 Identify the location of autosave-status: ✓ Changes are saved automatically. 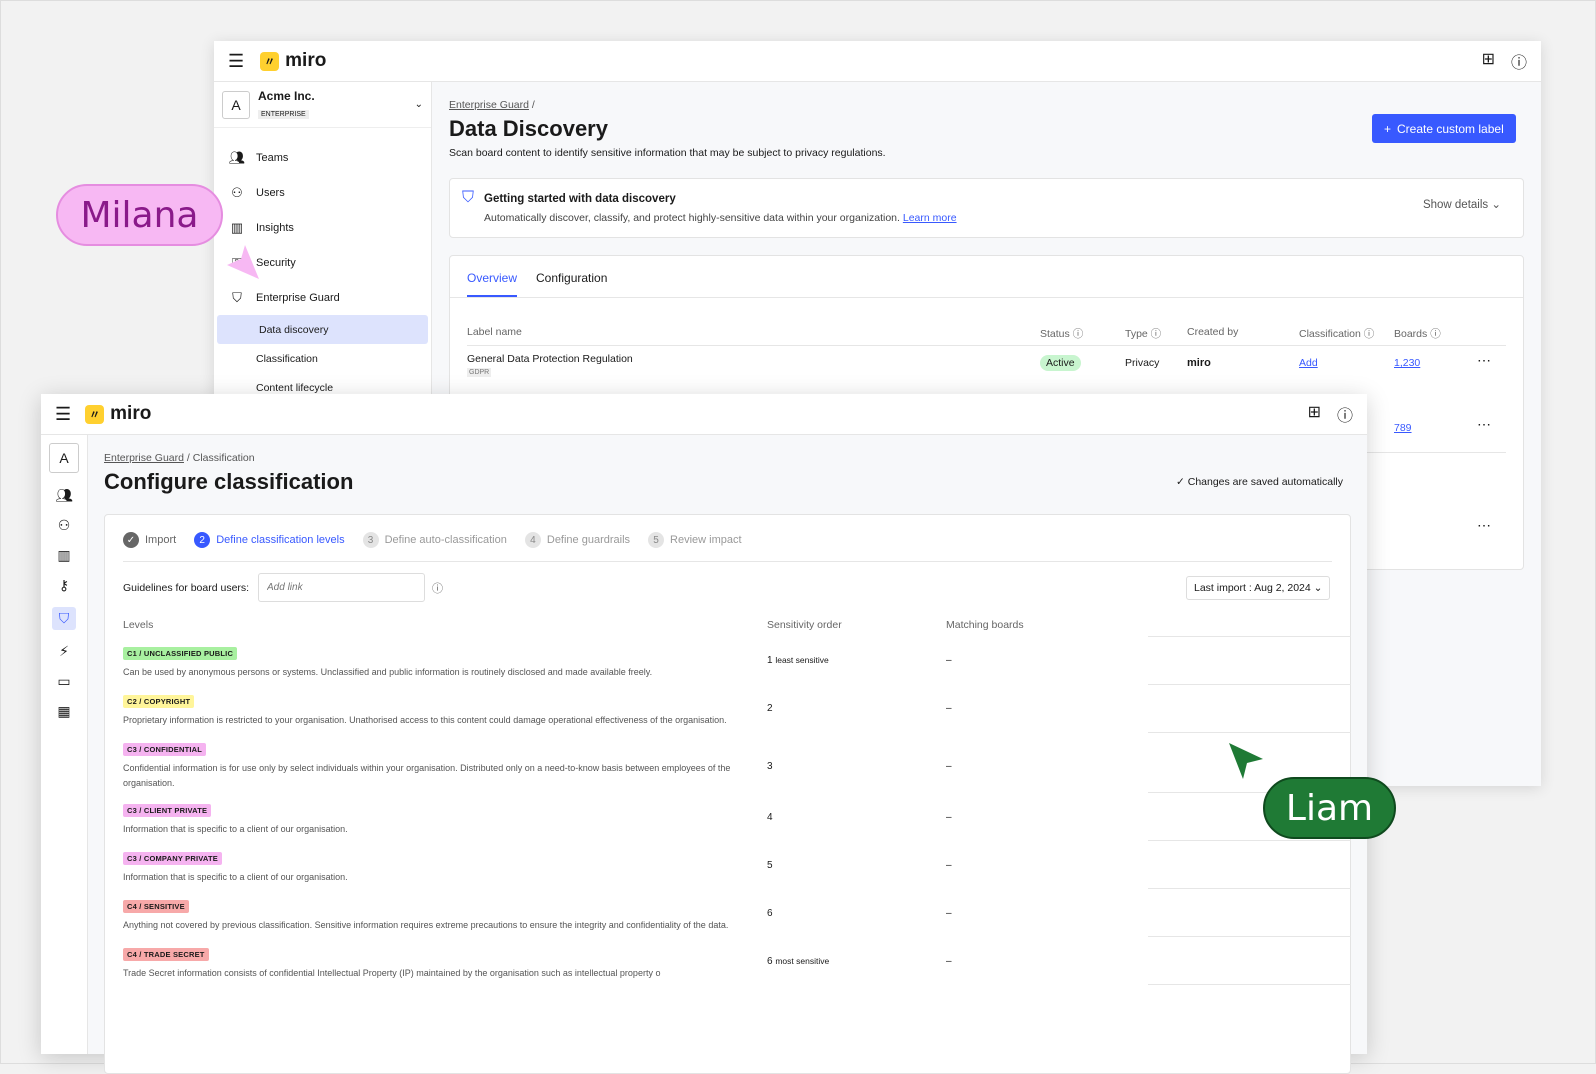
(1259, 482).